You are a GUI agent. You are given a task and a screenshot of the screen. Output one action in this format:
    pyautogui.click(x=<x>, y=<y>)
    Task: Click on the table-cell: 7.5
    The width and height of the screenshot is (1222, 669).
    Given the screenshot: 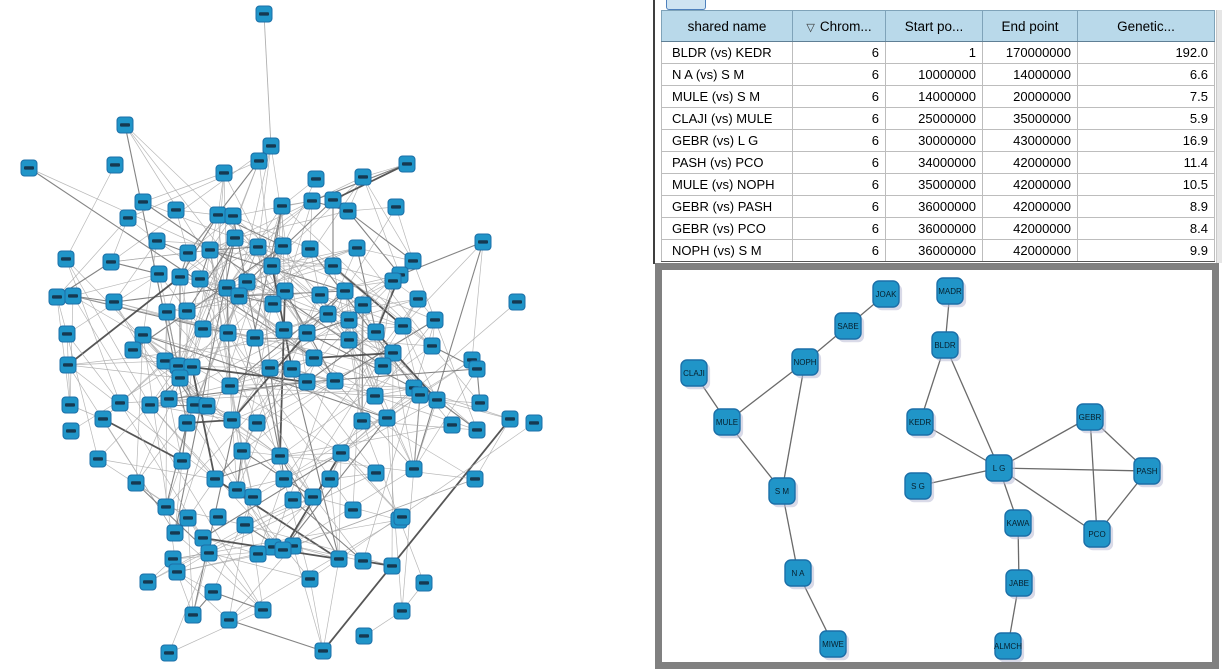 What is the action you would take?
    pyautogui.click(x=1146, y=96)
    